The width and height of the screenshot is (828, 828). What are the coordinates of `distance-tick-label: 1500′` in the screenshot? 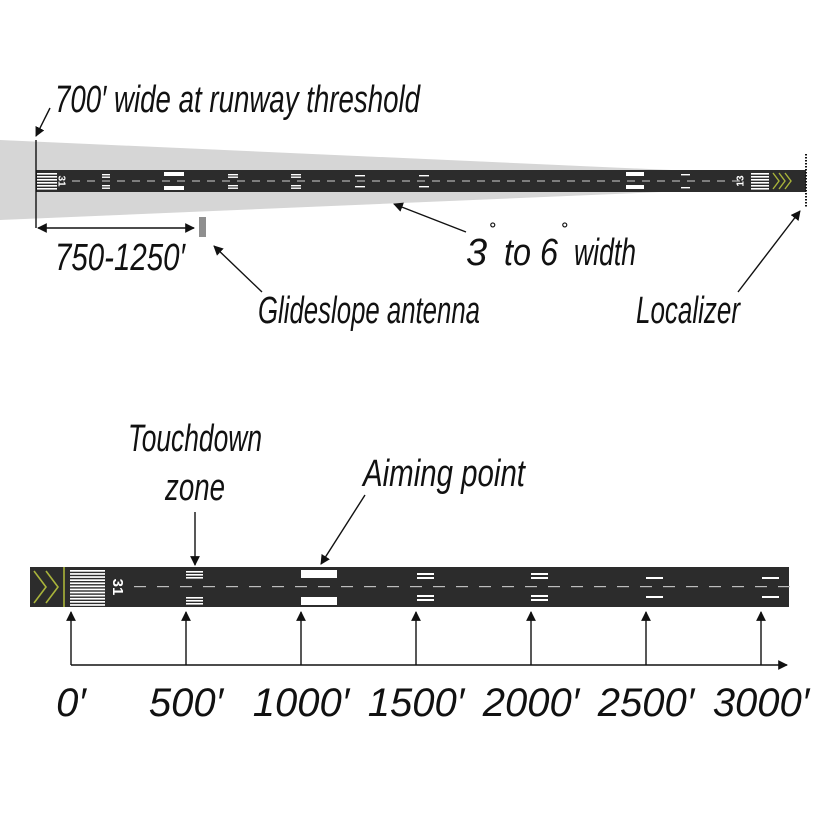 It's located at (417, 703).